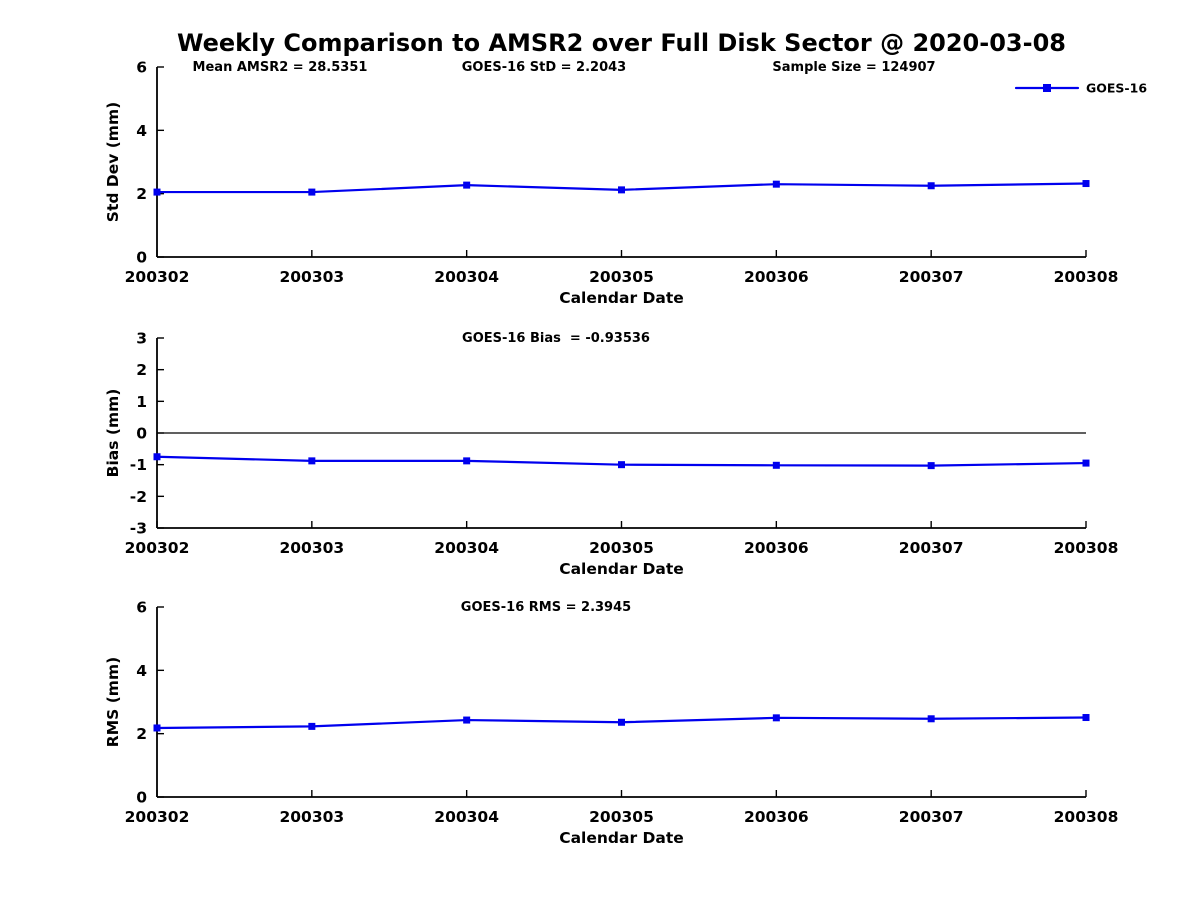 This screenshot has width=1200, height=900. I want to click on y-tick-label: -1, so click(138, 465).